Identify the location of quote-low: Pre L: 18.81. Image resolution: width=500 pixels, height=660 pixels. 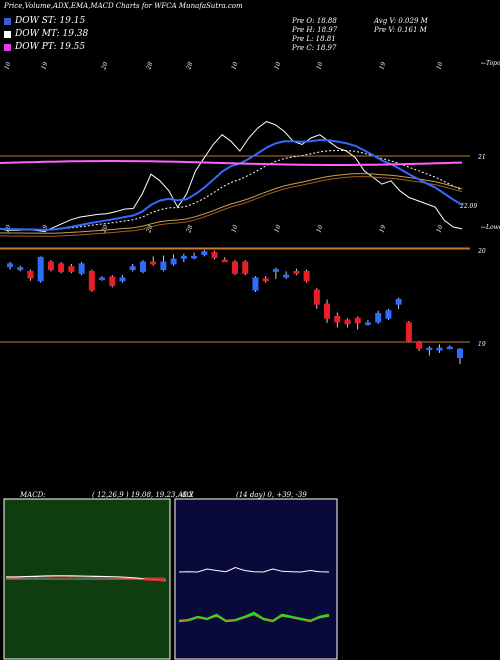
(314, 39).